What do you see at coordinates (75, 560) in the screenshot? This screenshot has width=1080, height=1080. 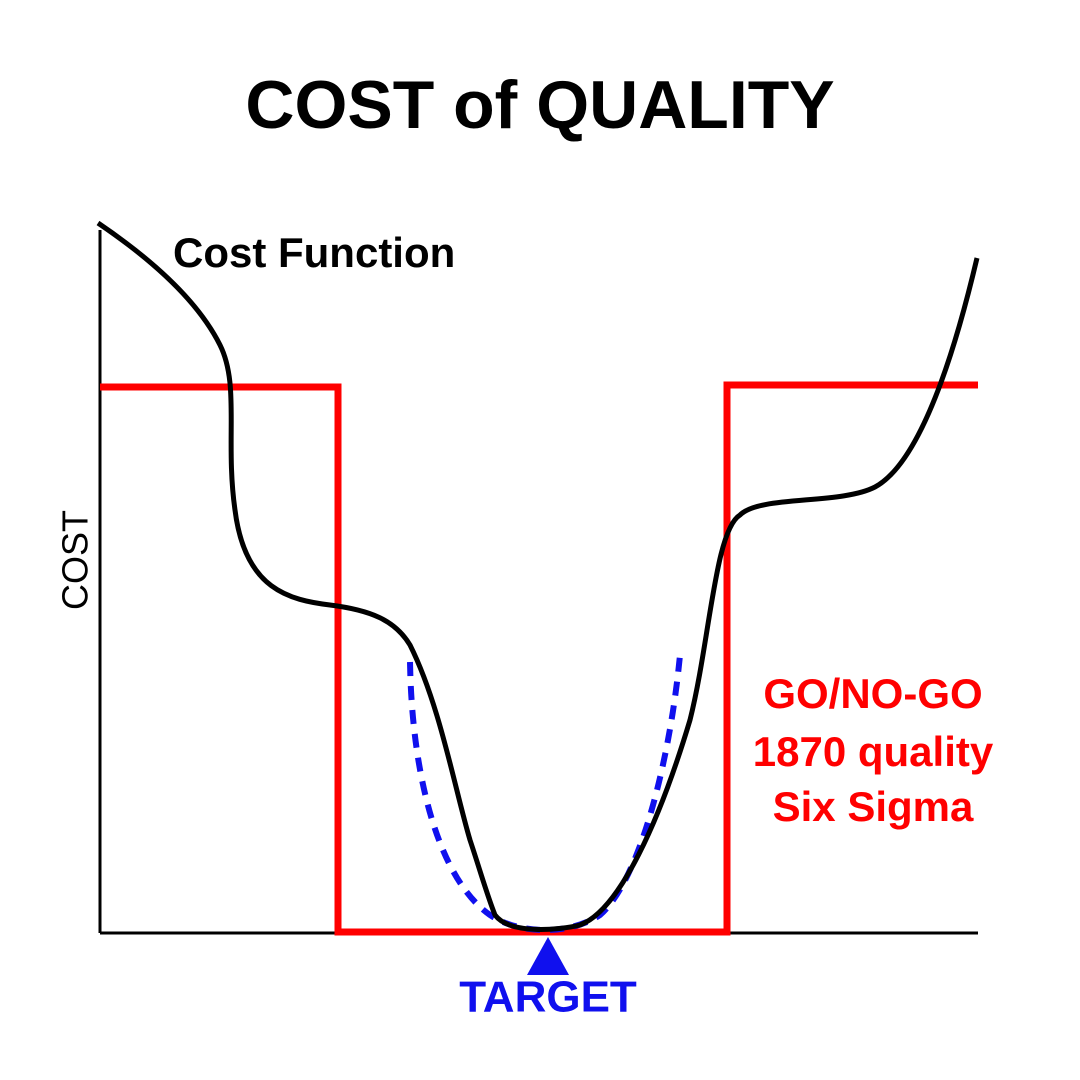 I see `y-axis-label: COST` at bounding box center [75, 560].